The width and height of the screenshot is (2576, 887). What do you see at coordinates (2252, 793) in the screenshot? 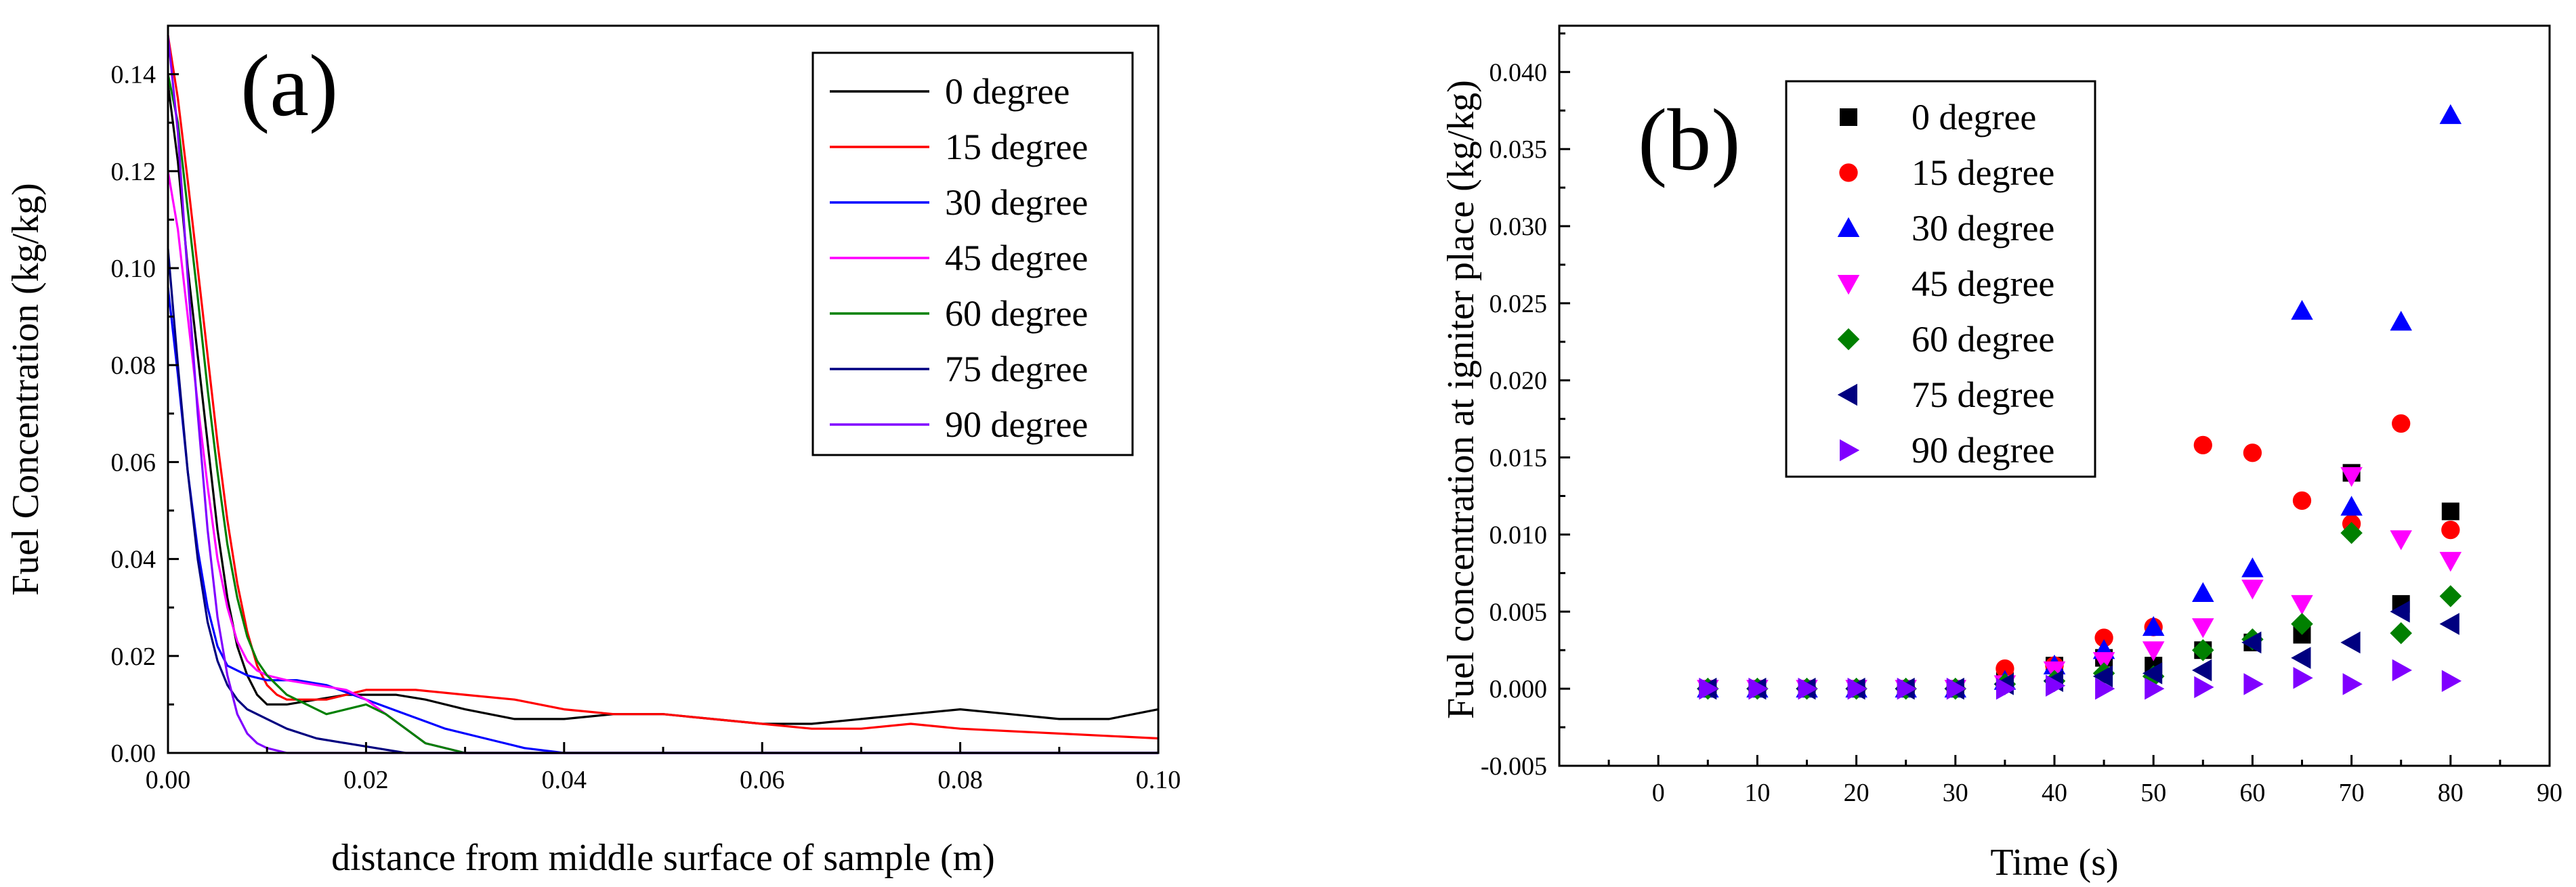
I see `x-tick-label: 60` at bounding box center [2252, 793].